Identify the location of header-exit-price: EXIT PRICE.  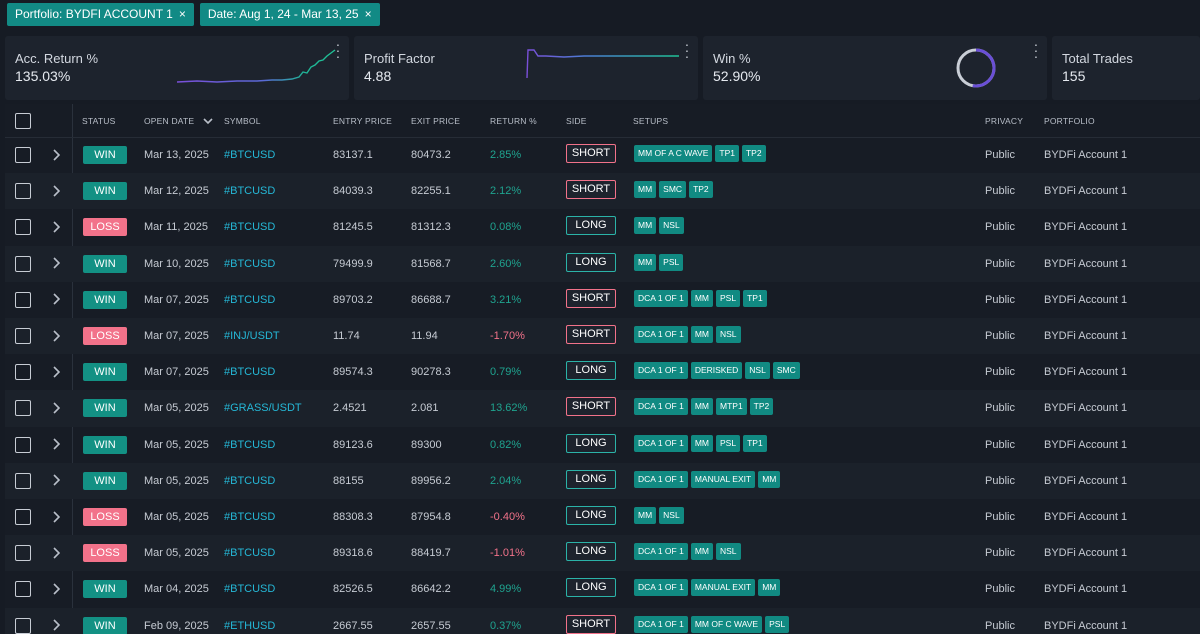
(436, 121).